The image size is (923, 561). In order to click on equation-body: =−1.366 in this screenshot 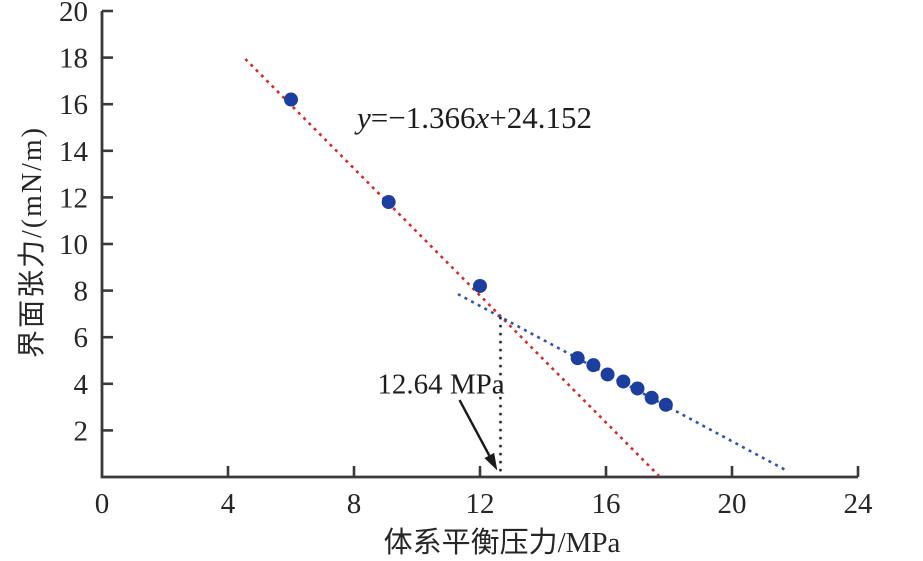, I will do `click(423, 117)`.